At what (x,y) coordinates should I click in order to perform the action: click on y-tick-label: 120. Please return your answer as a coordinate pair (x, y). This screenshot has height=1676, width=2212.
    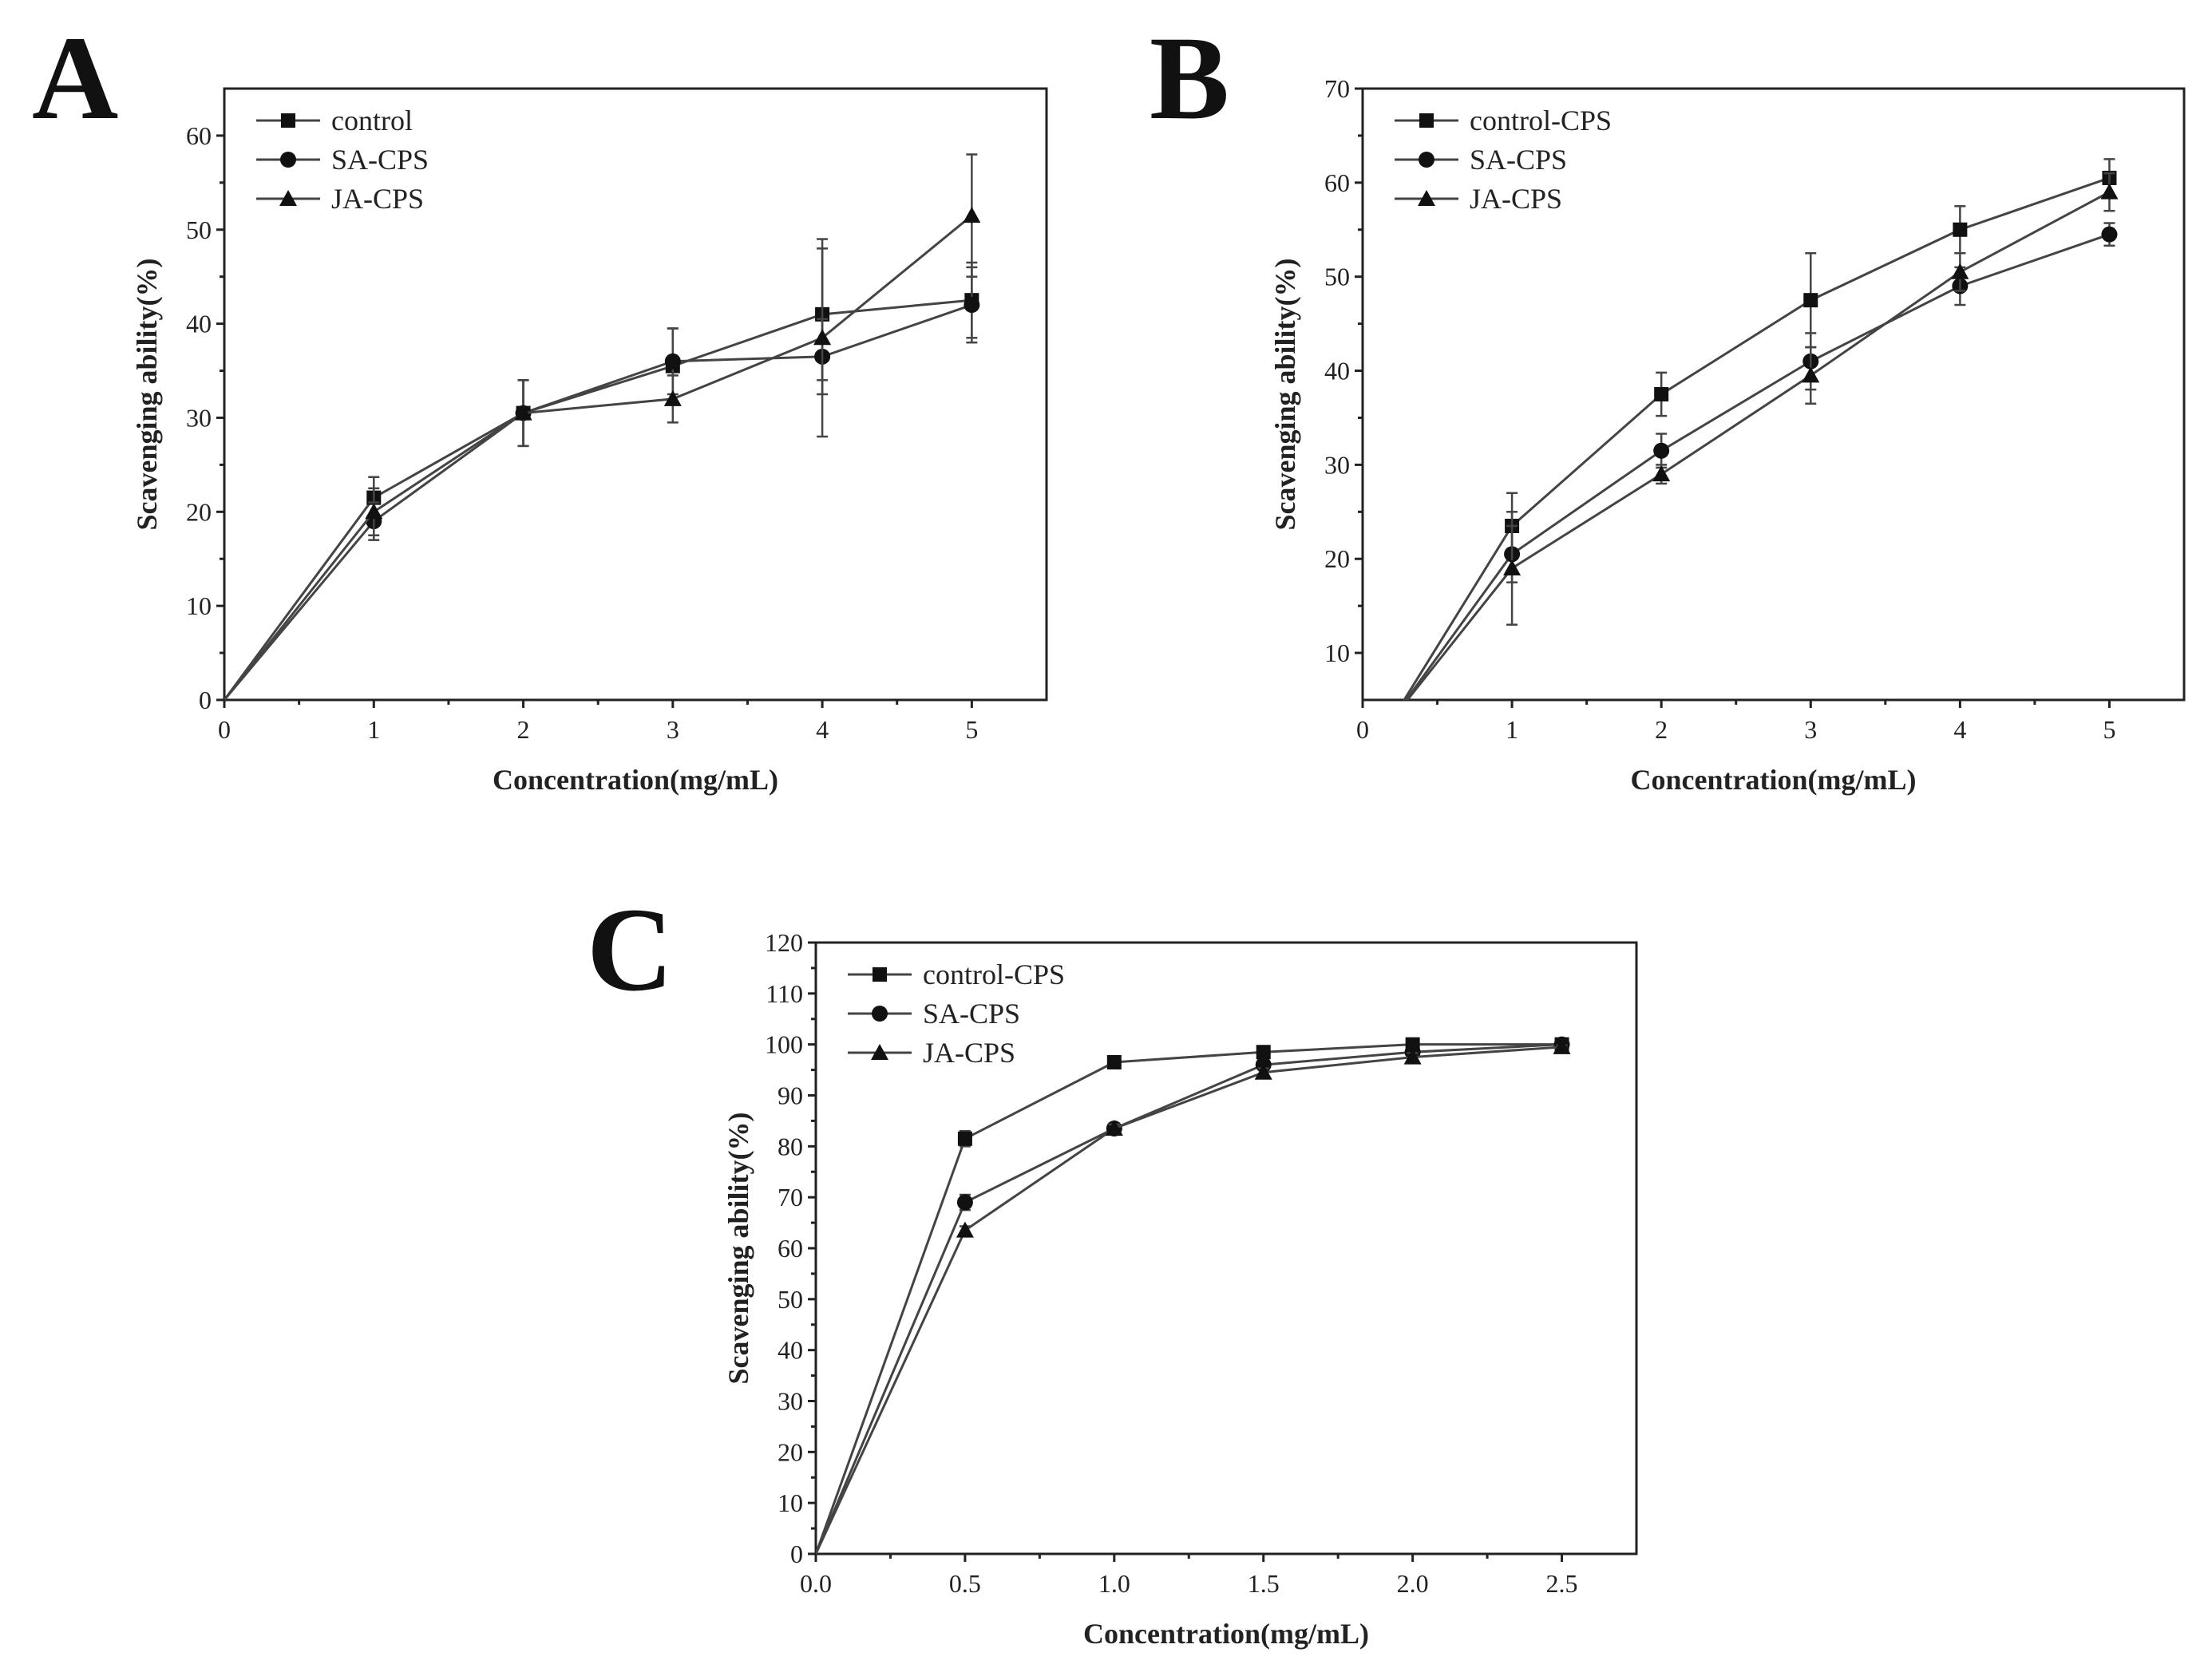
    Looking at the image, I should click on (784, 942).